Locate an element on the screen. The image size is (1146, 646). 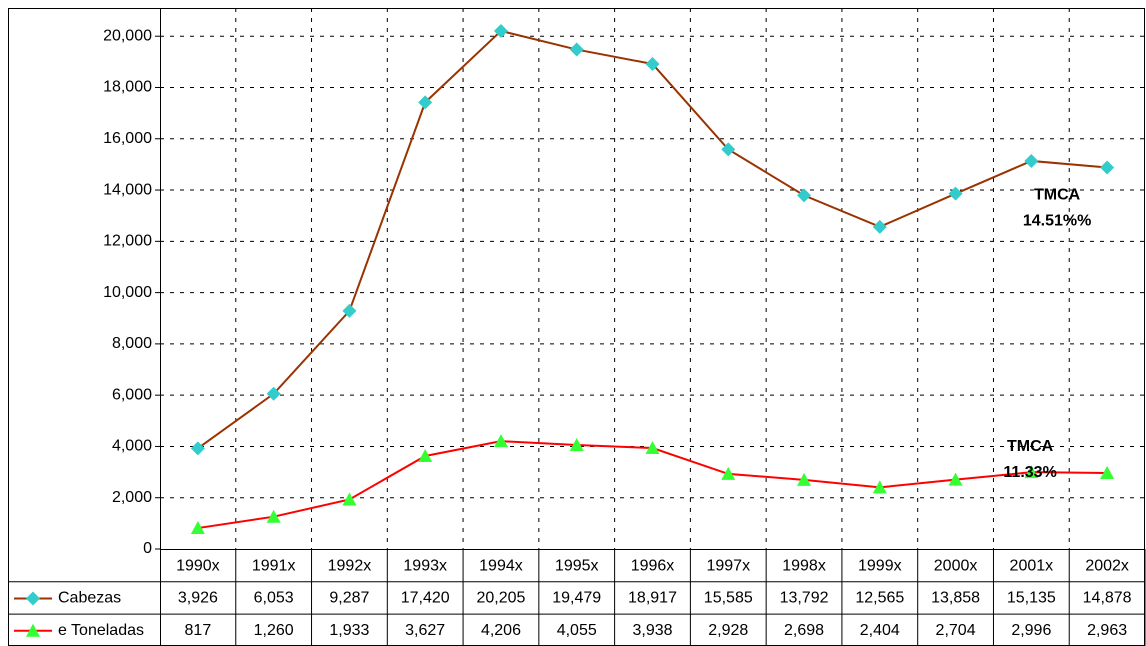
x-tick-label: 2000x is located at coordinates (956, 565).